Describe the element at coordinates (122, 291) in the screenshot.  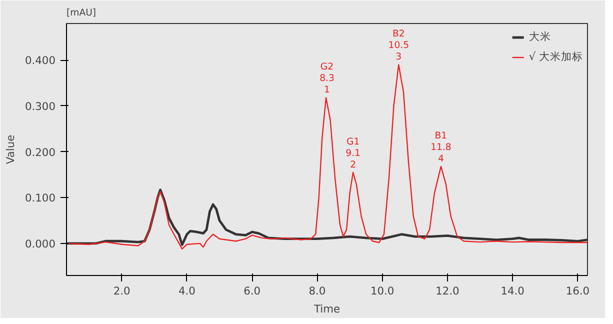
I see `x-tick-label: 2.0` at that location.